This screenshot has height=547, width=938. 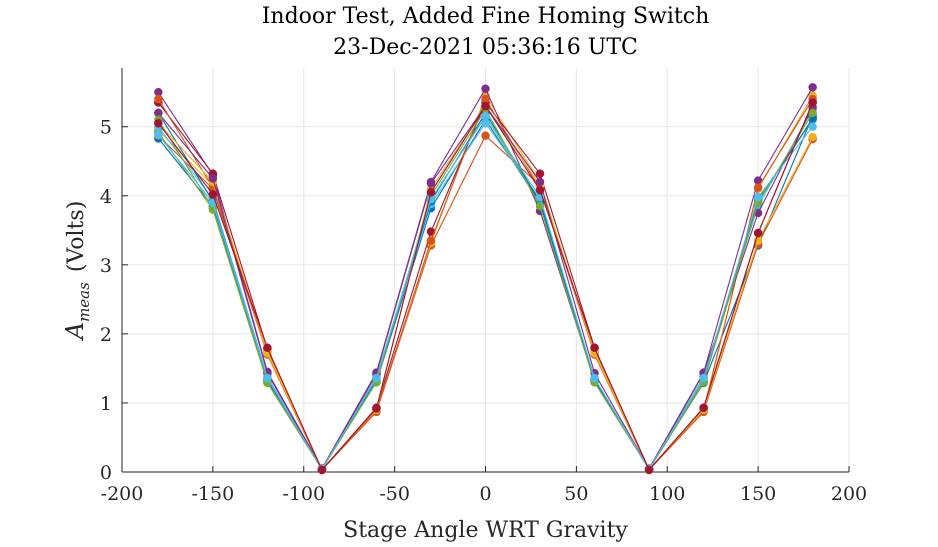 What do you see at coordinates (485, 530) in the screenshot?
I see `x-axis-label: Stage Angle WRT Gravity` at bounding box center [485, 530].